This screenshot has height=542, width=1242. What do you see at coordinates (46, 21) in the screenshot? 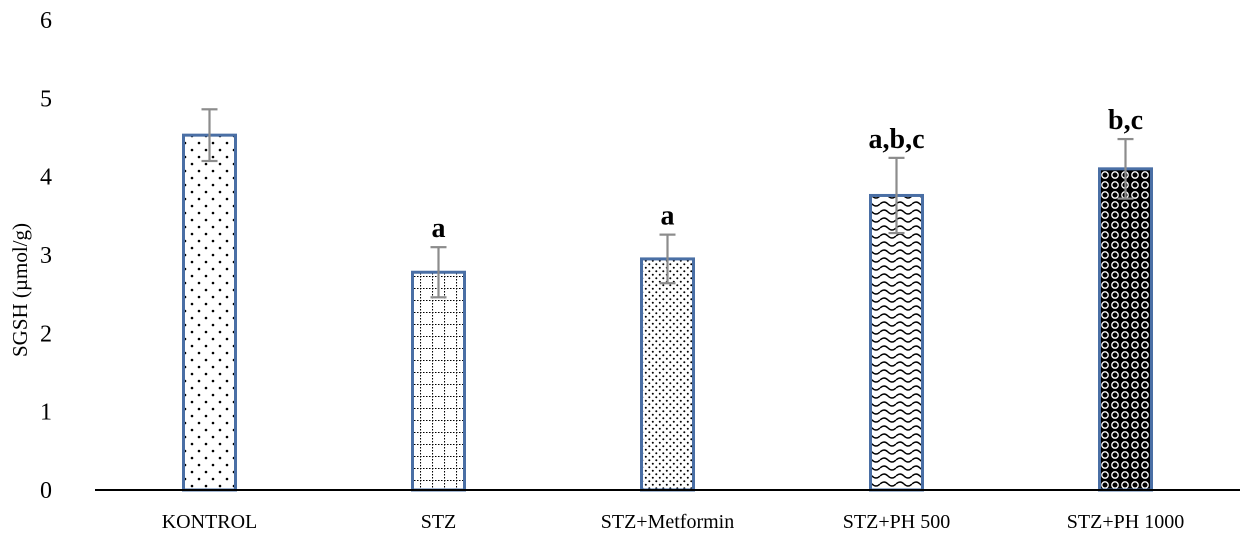
I see `y-tick-label: 6` at bounding box center [46, 21].